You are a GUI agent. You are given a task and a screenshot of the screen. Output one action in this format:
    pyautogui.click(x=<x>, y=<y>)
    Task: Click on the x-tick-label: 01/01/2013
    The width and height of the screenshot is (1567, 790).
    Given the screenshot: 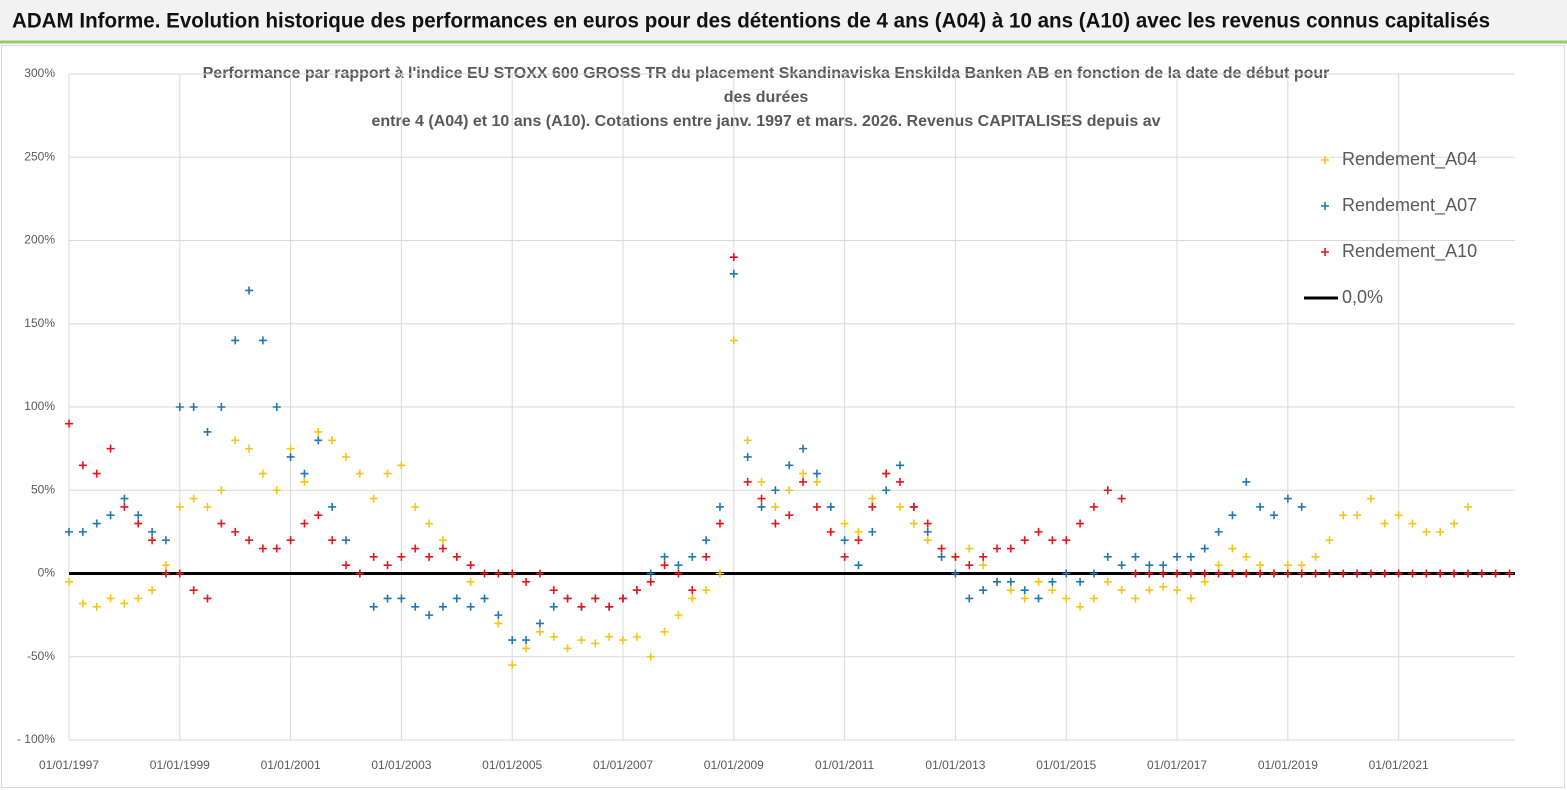 What is the action you would take?
    pyautogui.click(x=955, y=765)
    